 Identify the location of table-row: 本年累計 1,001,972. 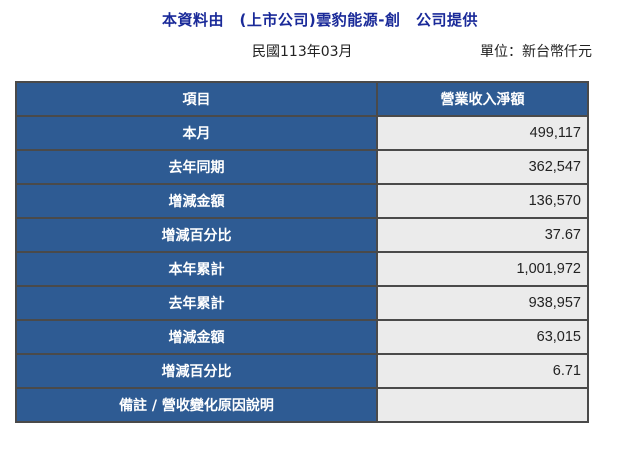
(302, 269).